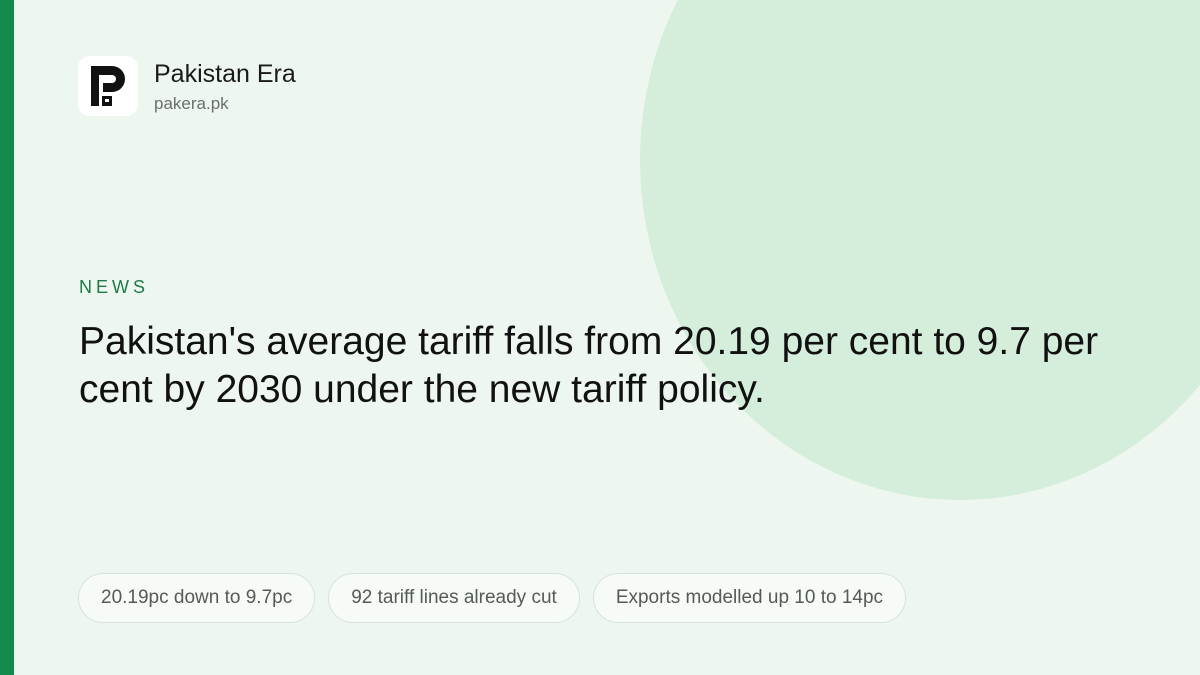 This screenshot has width=1200, height=675. What do you see at coordinates (225, 74) in the screenshot?
I see `brand-name: Pakistan Era` at bounding box center [225, 74].